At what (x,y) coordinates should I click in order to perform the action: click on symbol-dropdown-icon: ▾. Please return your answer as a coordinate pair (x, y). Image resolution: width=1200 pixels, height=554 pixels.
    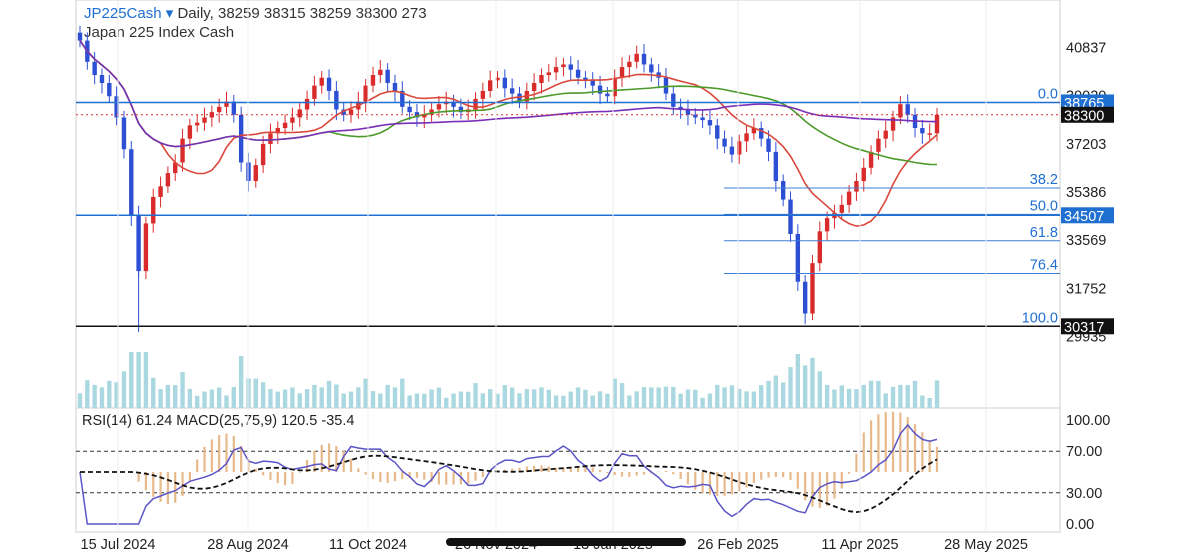
    Looking at the image, I should click on (169, 13).